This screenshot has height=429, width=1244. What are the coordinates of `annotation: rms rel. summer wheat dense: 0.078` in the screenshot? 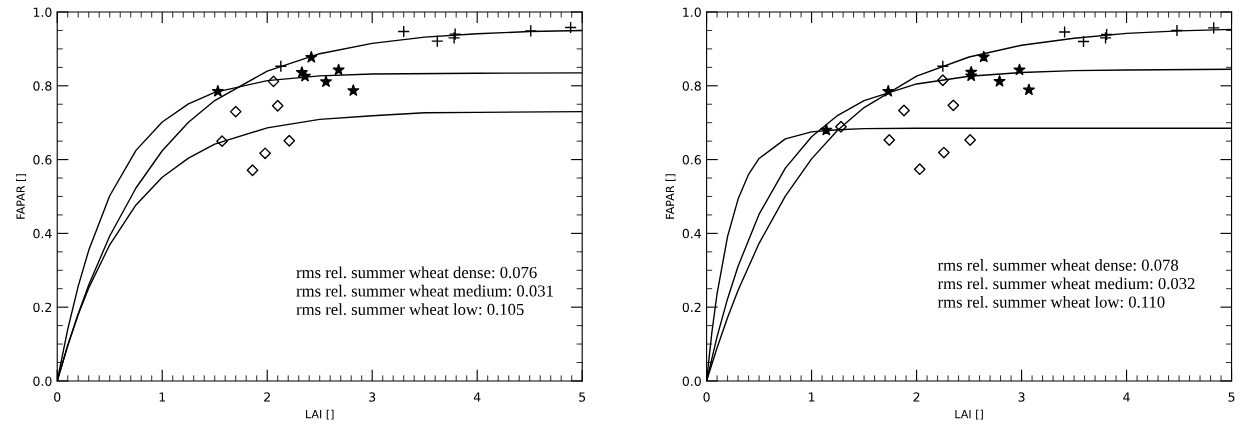 It's located at (1058, 265).